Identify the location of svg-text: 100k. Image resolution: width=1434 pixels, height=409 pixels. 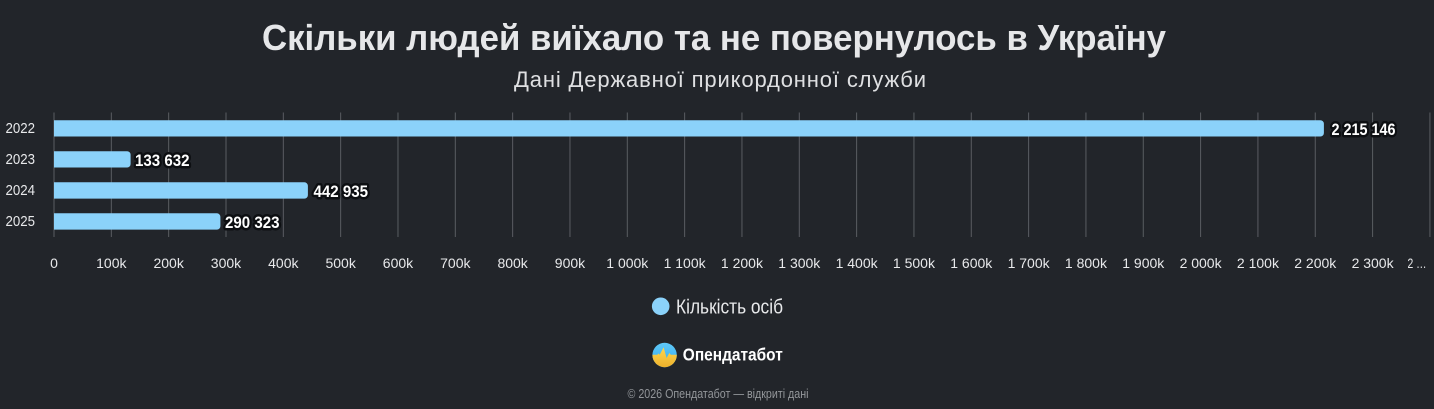
(111, 263).